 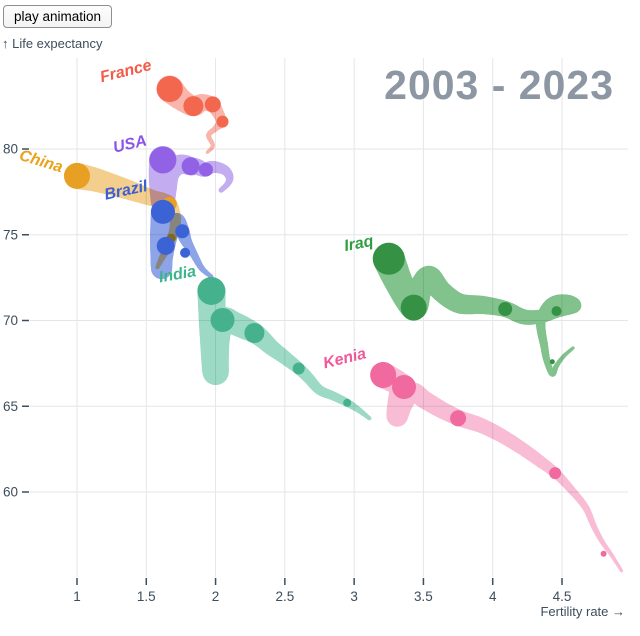 What do you see at coordinates (10, 234) in the screenshot?
I see `y-tick-label: 75` at bounding box center [10, 234].